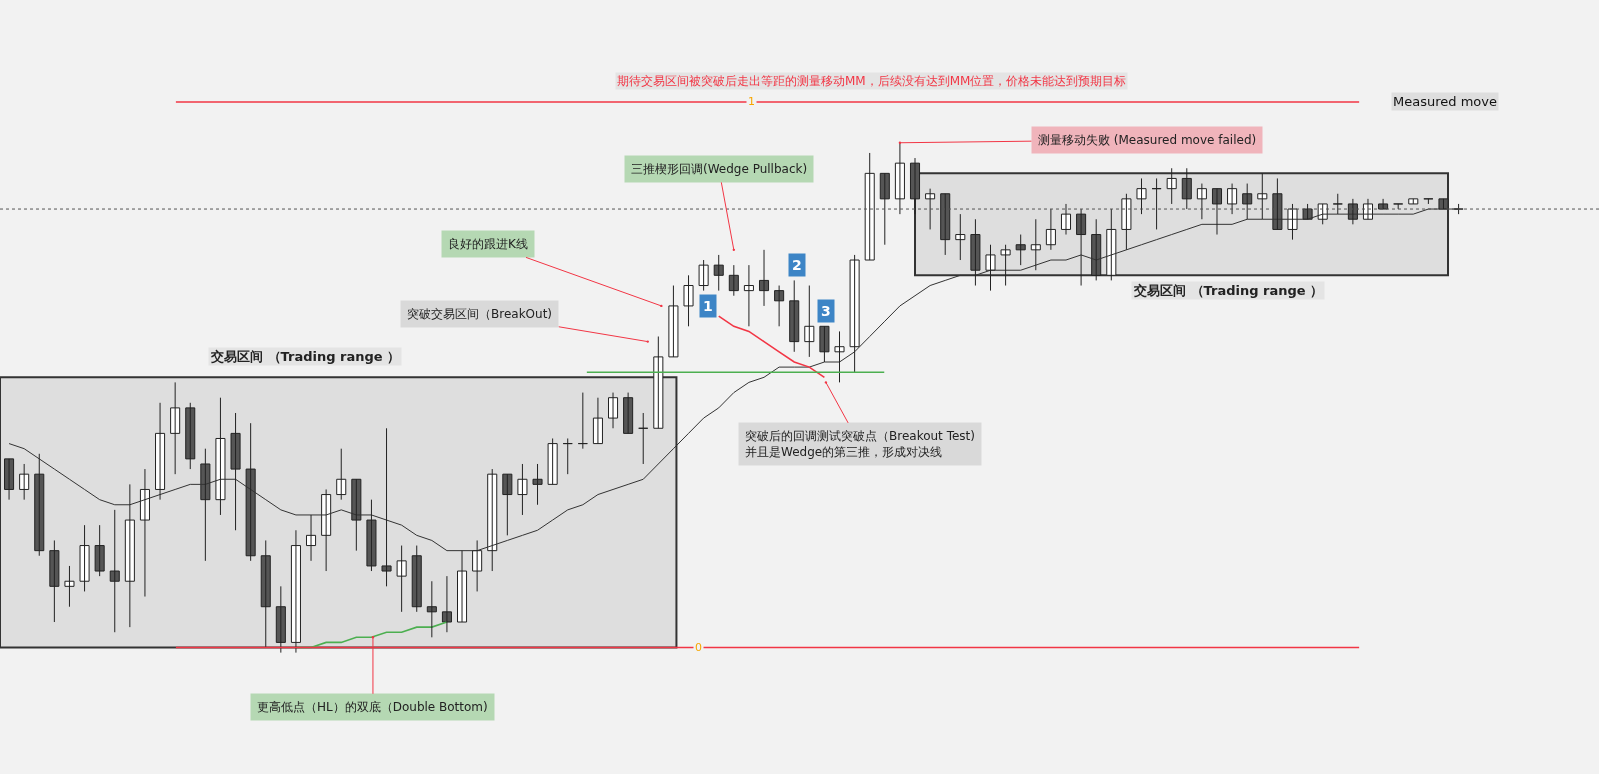 This screenshot has height=774, width=1599. Describe the element at coordinates (1445, 101) in the screenshot. I see `text: Measured move` at that location.